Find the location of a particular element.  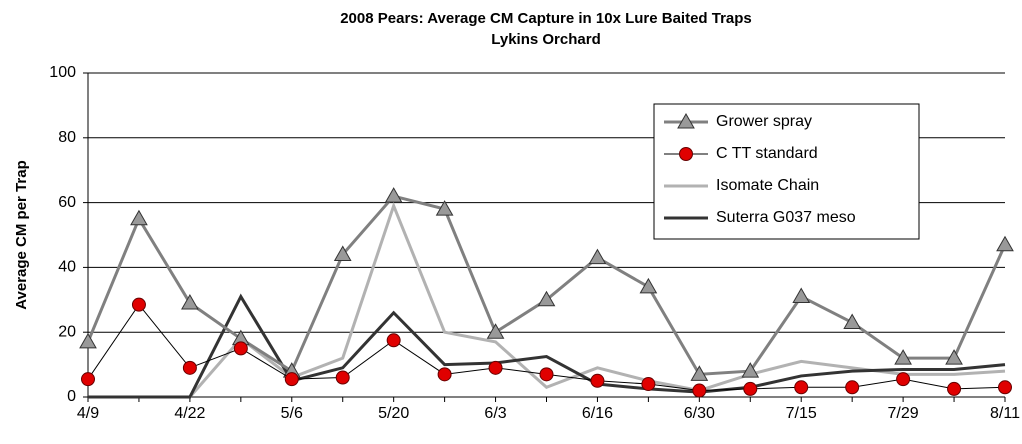

y-tick-label: 0 is located at coordinates (71, 396).